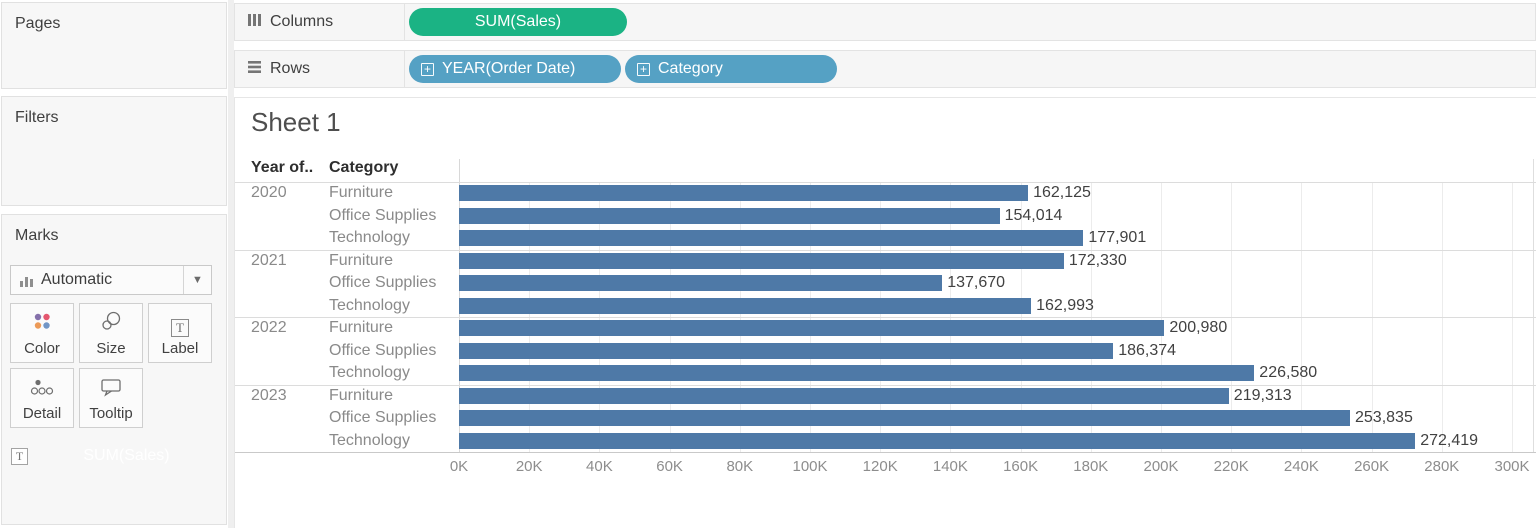 This screenshot has width=1536, height=528. I want to click on bar-area: 226,580, so click(997, 373).